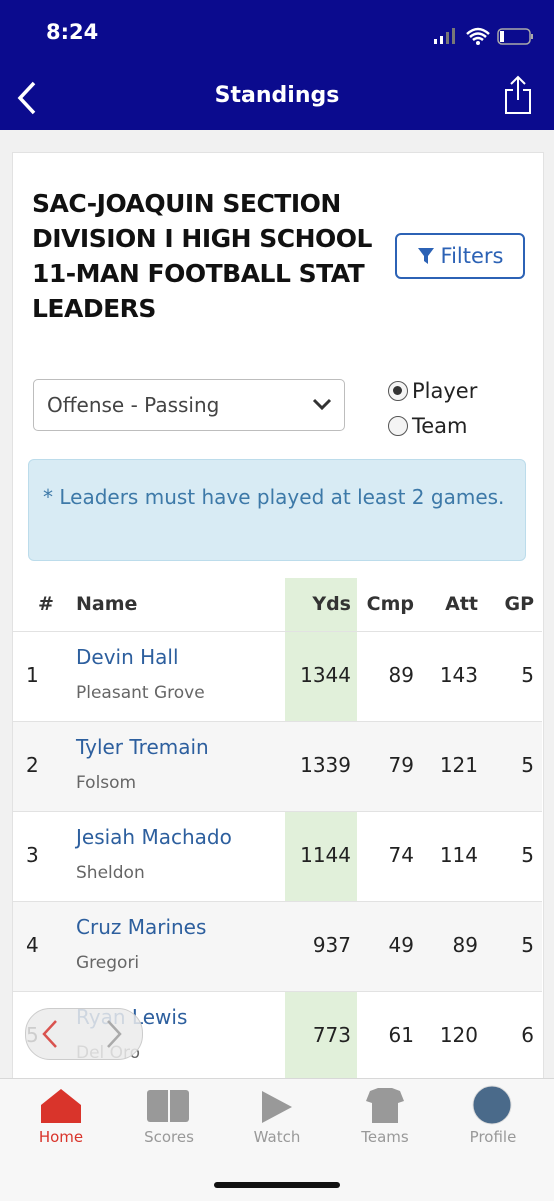 The image size is (554, 1201). What do you see at coordinates (106, 783) in the screenshot?
I see `school: Folsom` at bounding box center [106, 783].